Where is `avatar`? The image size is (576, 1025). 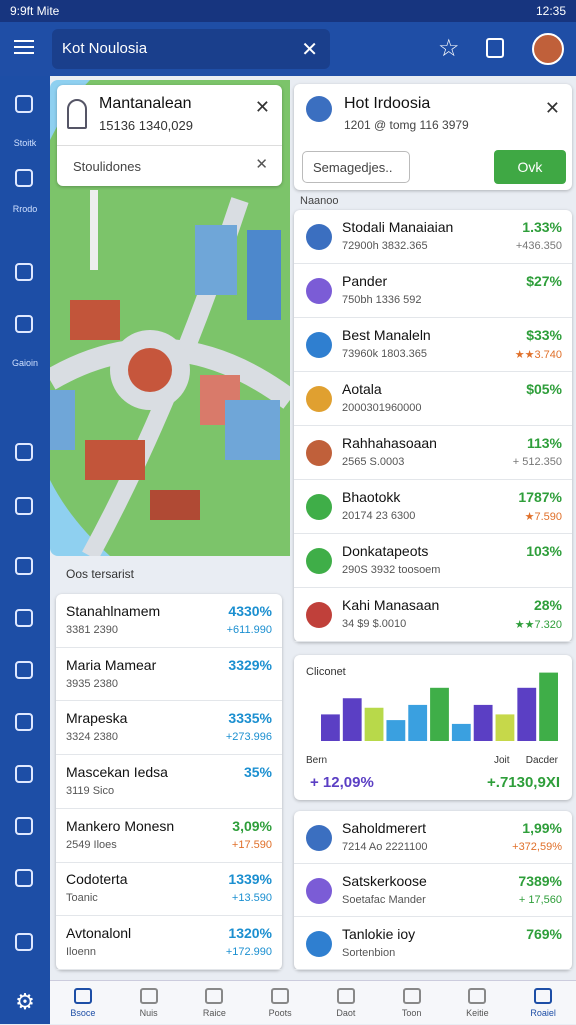
avatar is located at coordinates (548, 49).